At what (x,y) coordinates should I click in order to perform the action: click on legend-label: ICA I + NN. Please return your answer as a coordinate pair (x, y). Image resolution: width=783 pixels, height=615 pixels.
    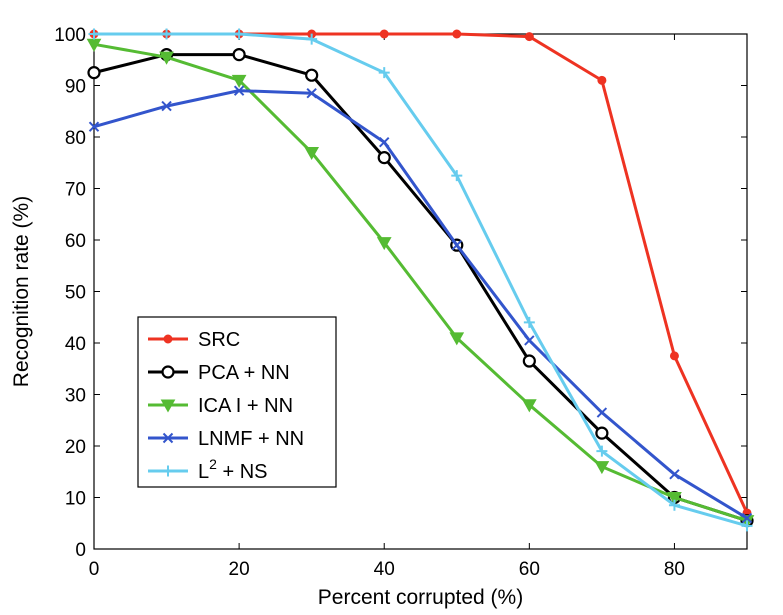
    Looking at the image, I should click on (245, 406).